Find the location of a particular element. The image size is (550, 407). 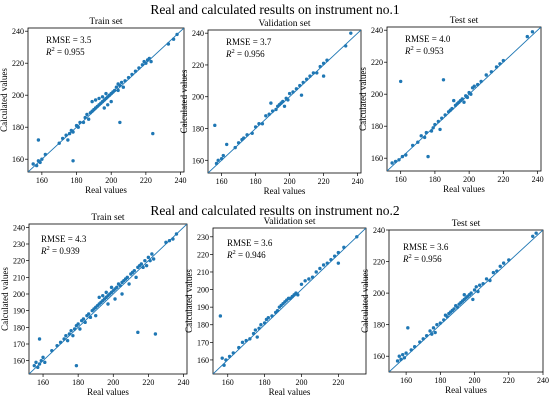

y-tick-label: 160 is located at coordinates (203, 360).